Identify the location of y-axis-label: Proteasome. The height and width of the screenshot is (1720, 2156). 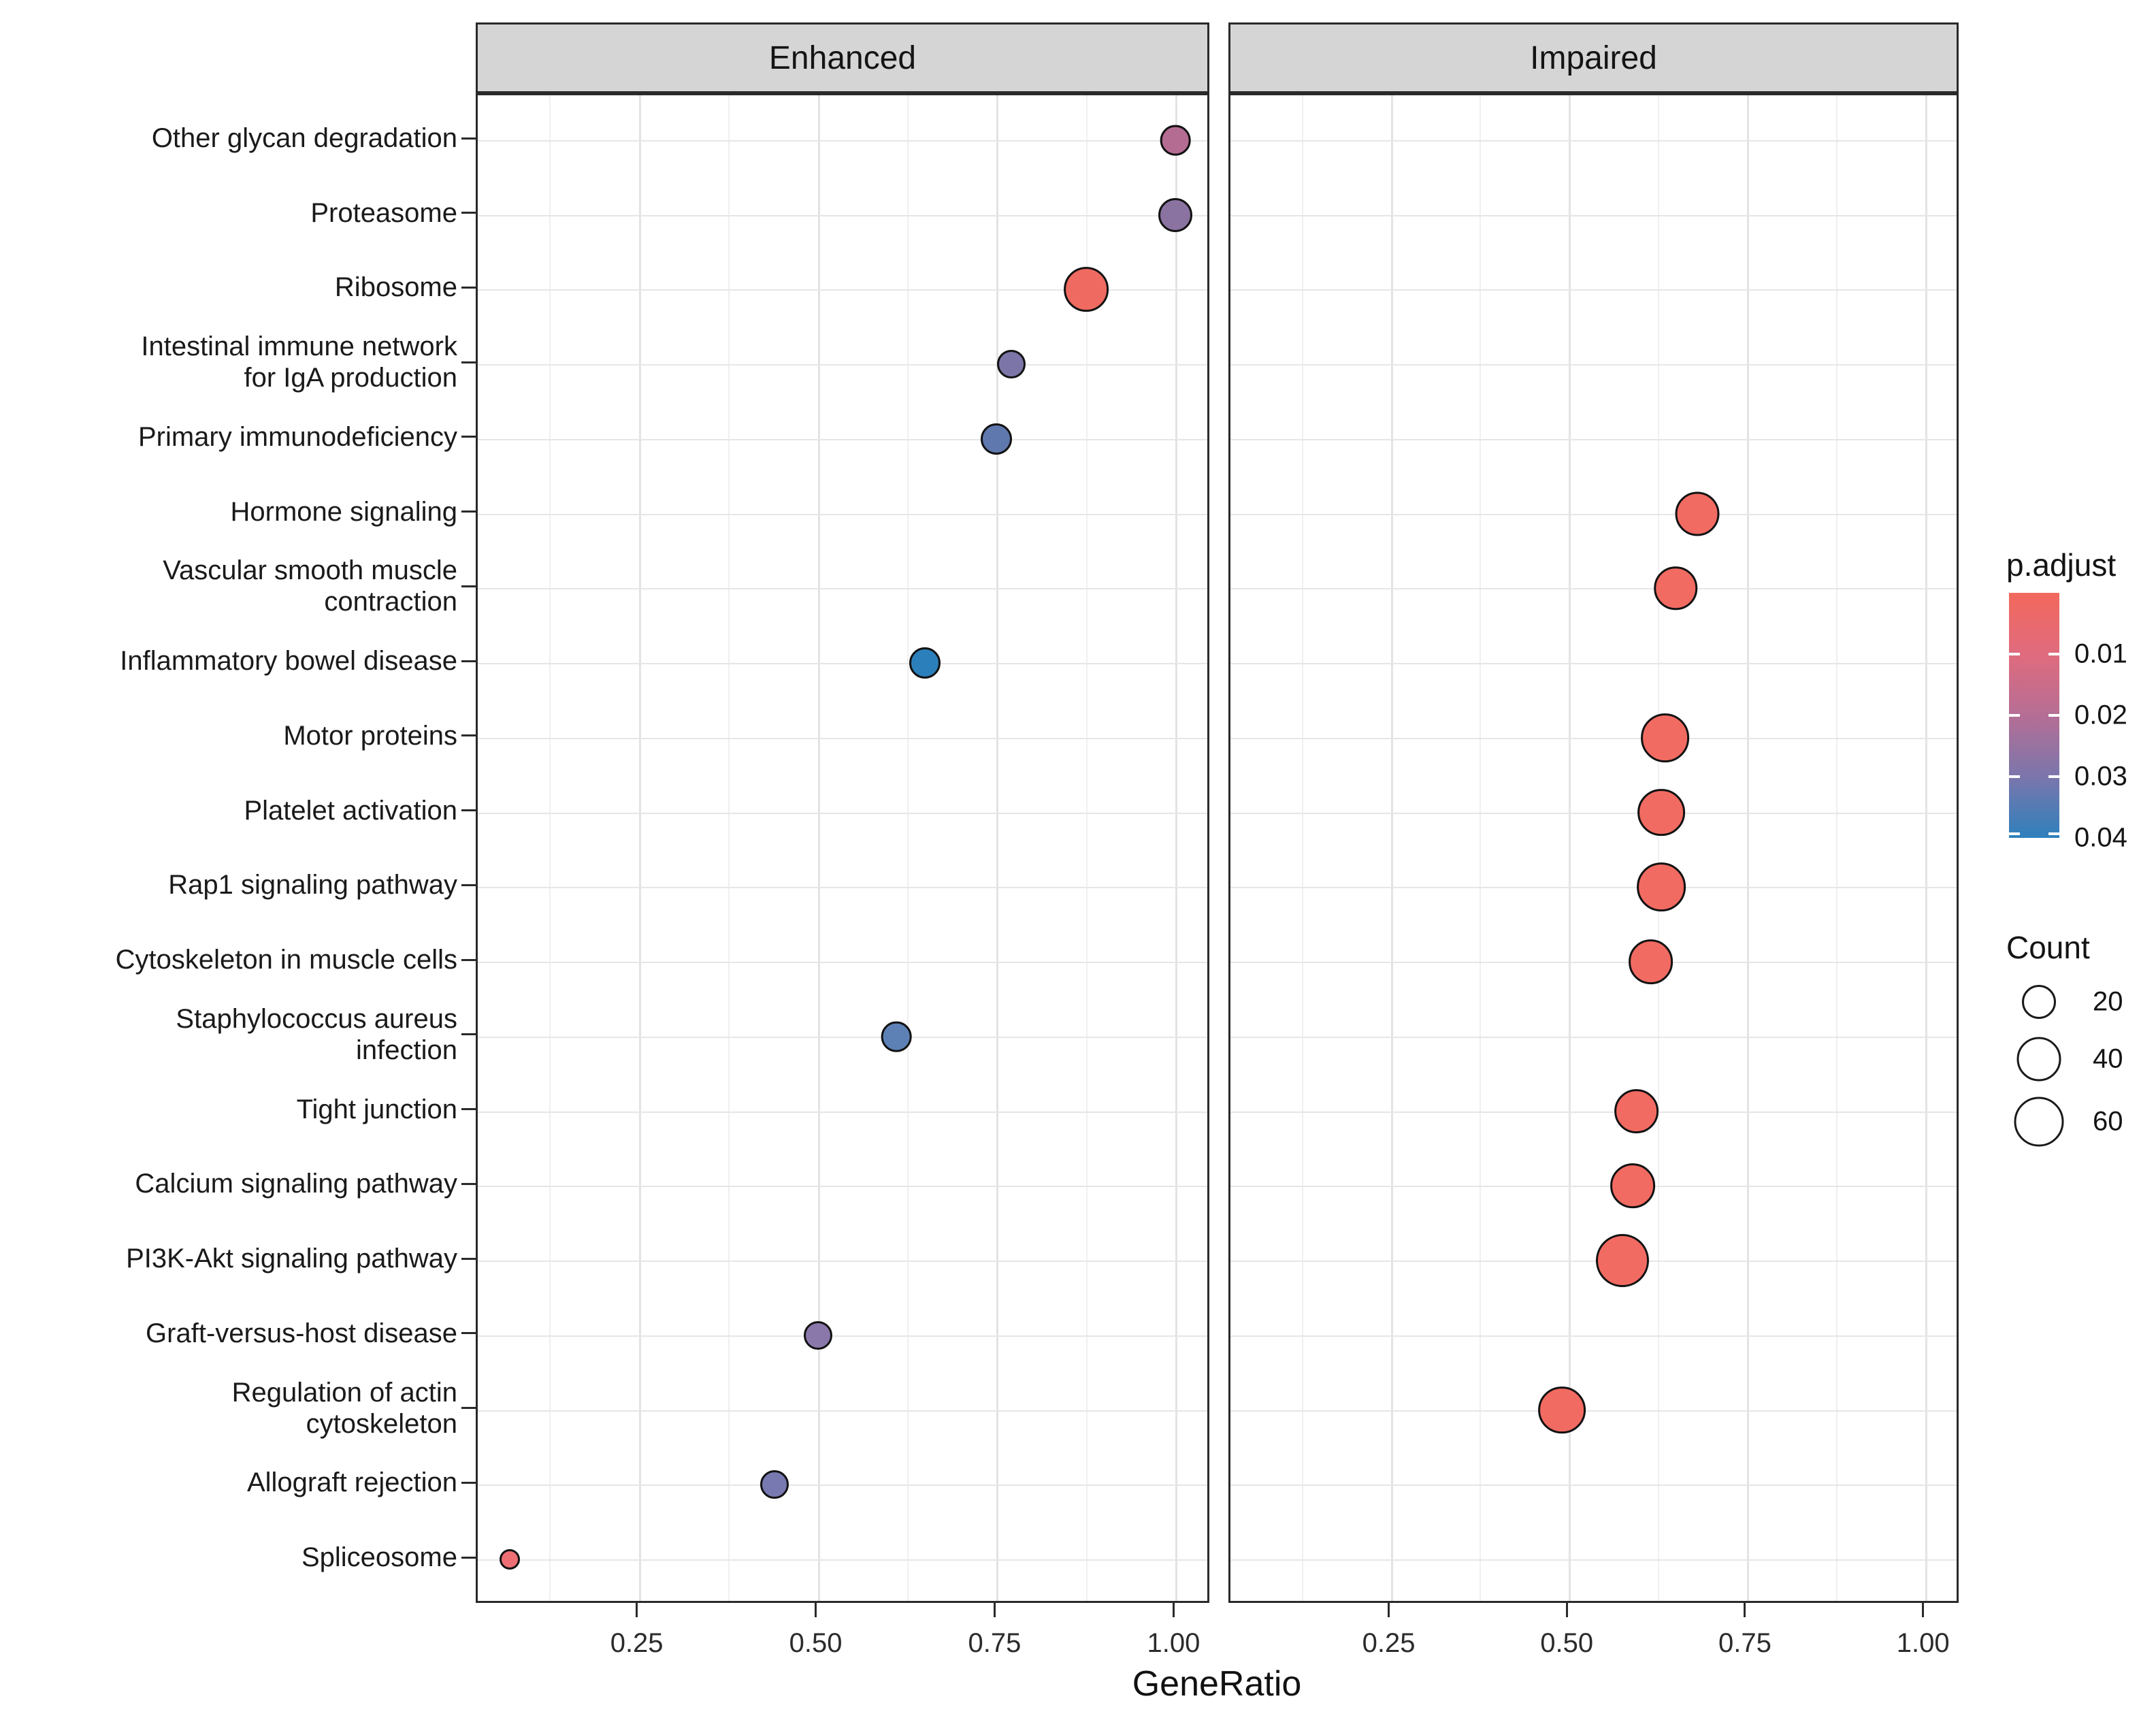
(383, 212).